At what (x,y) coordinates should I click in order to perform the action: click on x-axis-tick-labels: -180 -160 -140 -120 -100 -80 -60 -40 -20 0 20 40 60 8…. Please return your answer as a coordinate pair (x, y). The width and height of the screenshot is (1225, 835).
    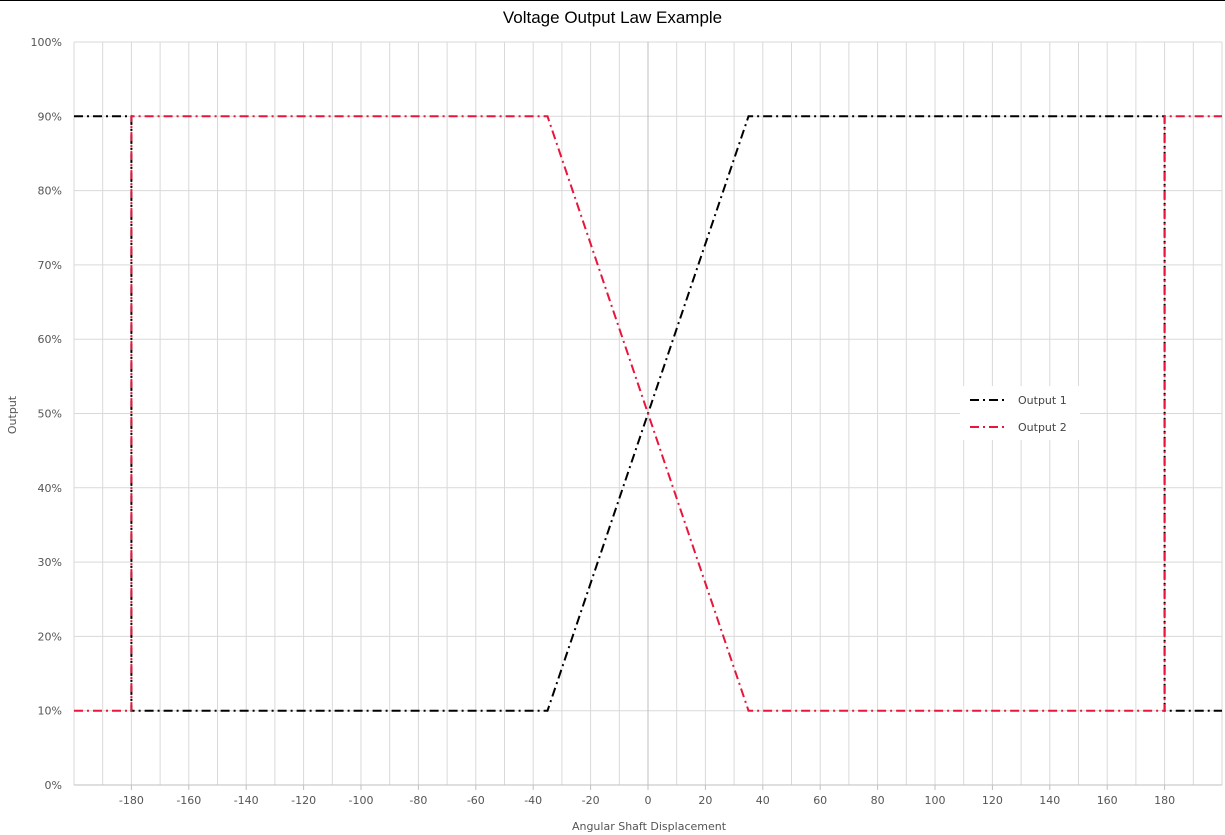
    Looking at the image, I should click on (647, 796).